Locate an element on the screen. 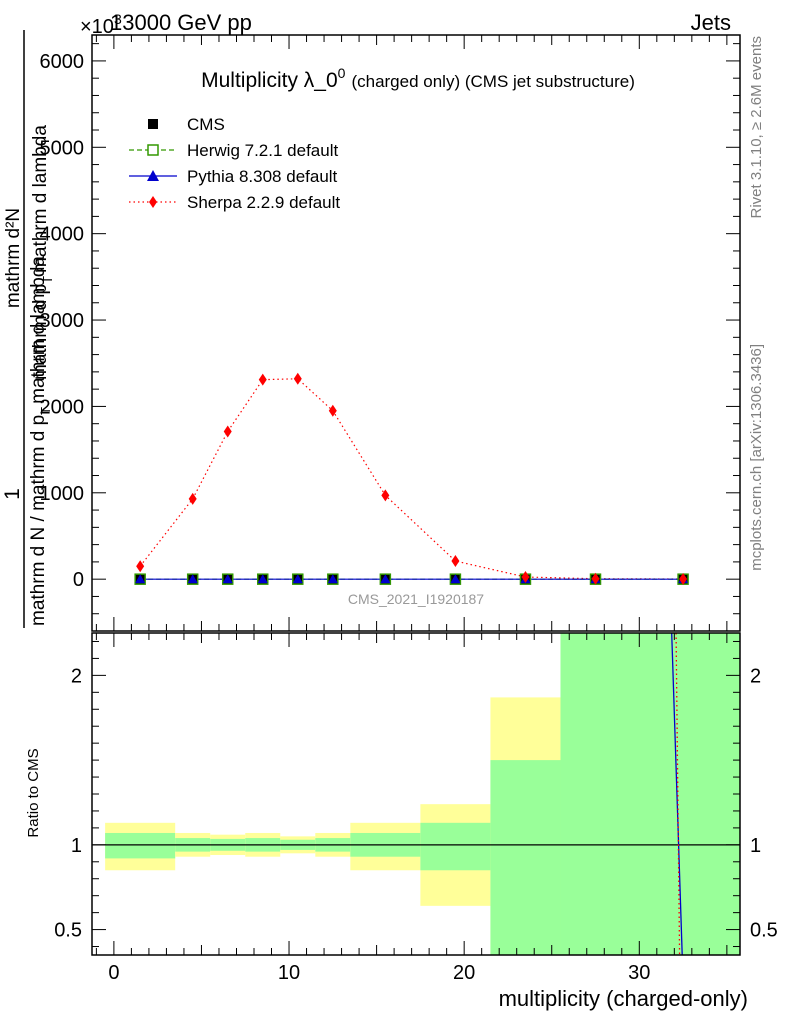  header-left: 13000 GeV pp is located at coordinates (181, 22).